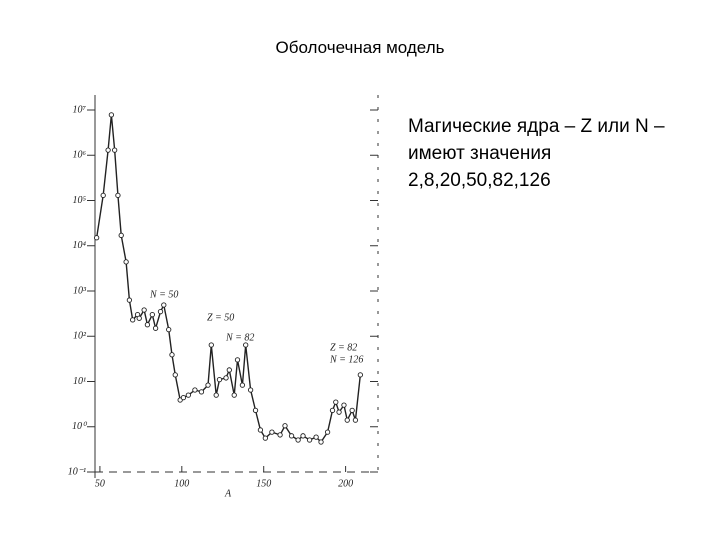 The height and width of the screenshot is (540, 720). I want to click on x-tick-label: 50, so click(100, 483).